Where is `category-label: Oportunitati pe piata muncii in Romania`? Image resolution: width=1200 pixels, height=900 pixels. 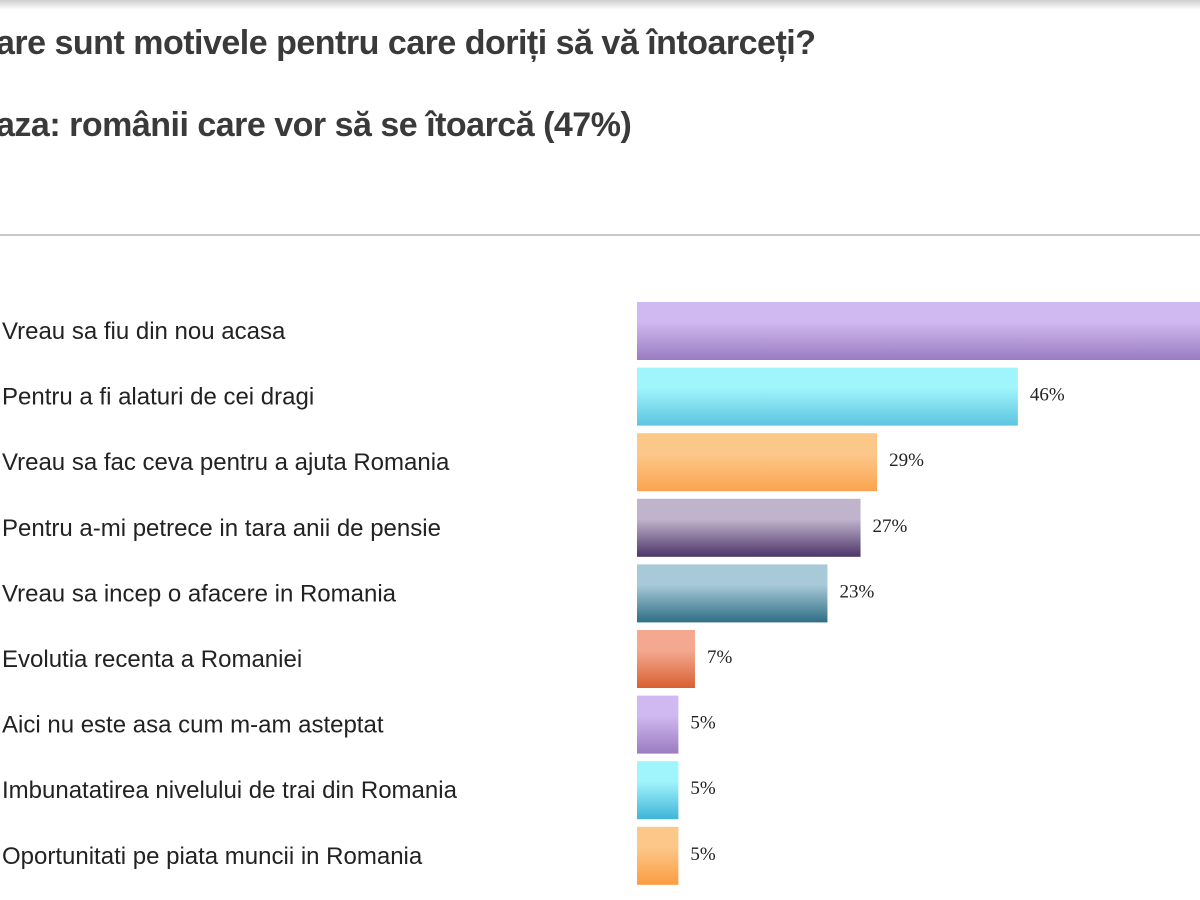
category-label: Oportunitati pe piata muncii in Romania is located at coordinates (212, 856).